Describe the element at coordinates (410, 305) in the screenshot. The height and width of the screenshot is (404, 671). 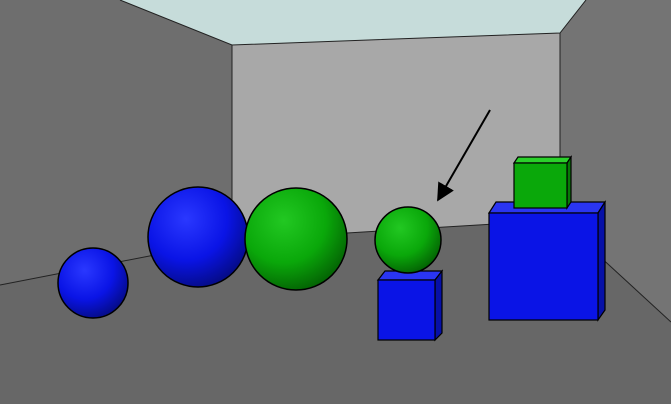
I see `small-blue-cube` at that location.